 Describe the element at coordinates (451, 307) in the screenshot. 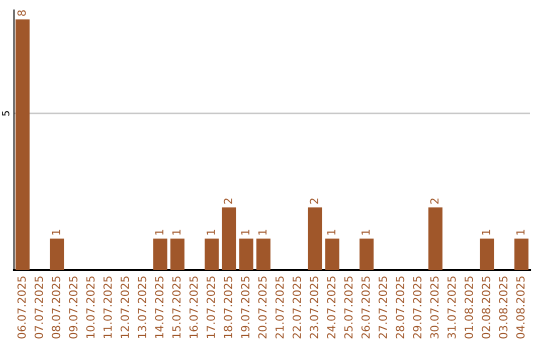

I see `x-tick-label: 31.07.2025` at that location.